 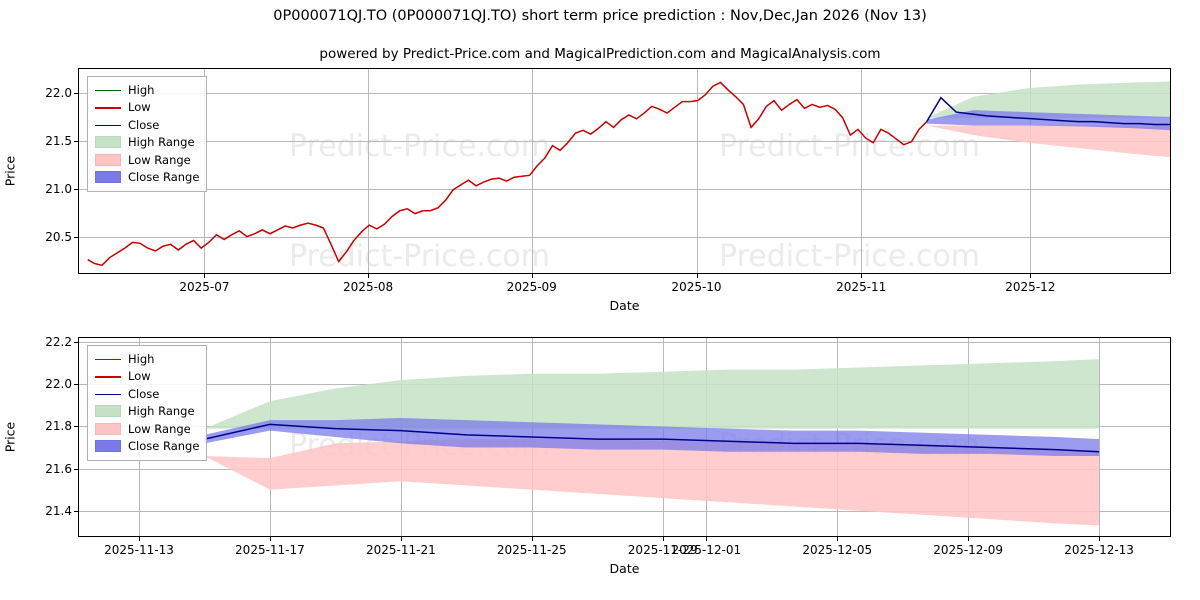 What do you see at coordinates (58, 510) in the screenshot?
I see `y-tick-label: 21.4` at bounding box center [58, 510].